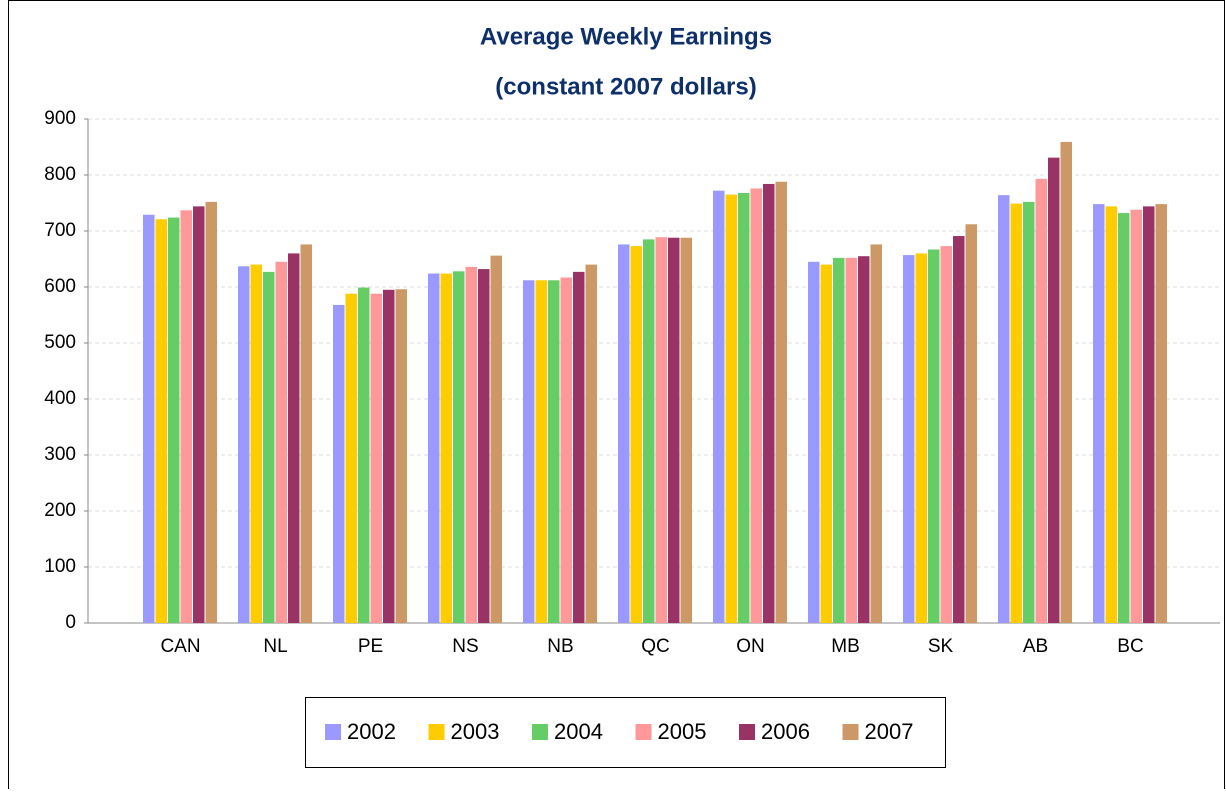 The height and width of the screenshot is (794, 1226). Describe the element at coordinates (941, 646) in the screenshot. I see `x-tick-label: SK` at that location.